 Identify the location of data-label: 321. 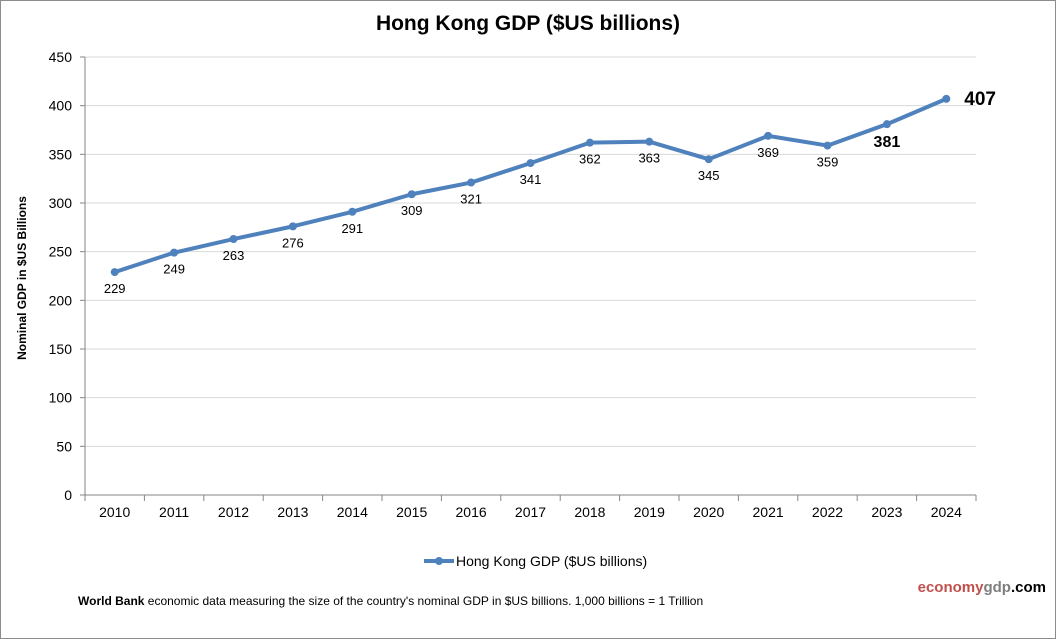
(471, 199).